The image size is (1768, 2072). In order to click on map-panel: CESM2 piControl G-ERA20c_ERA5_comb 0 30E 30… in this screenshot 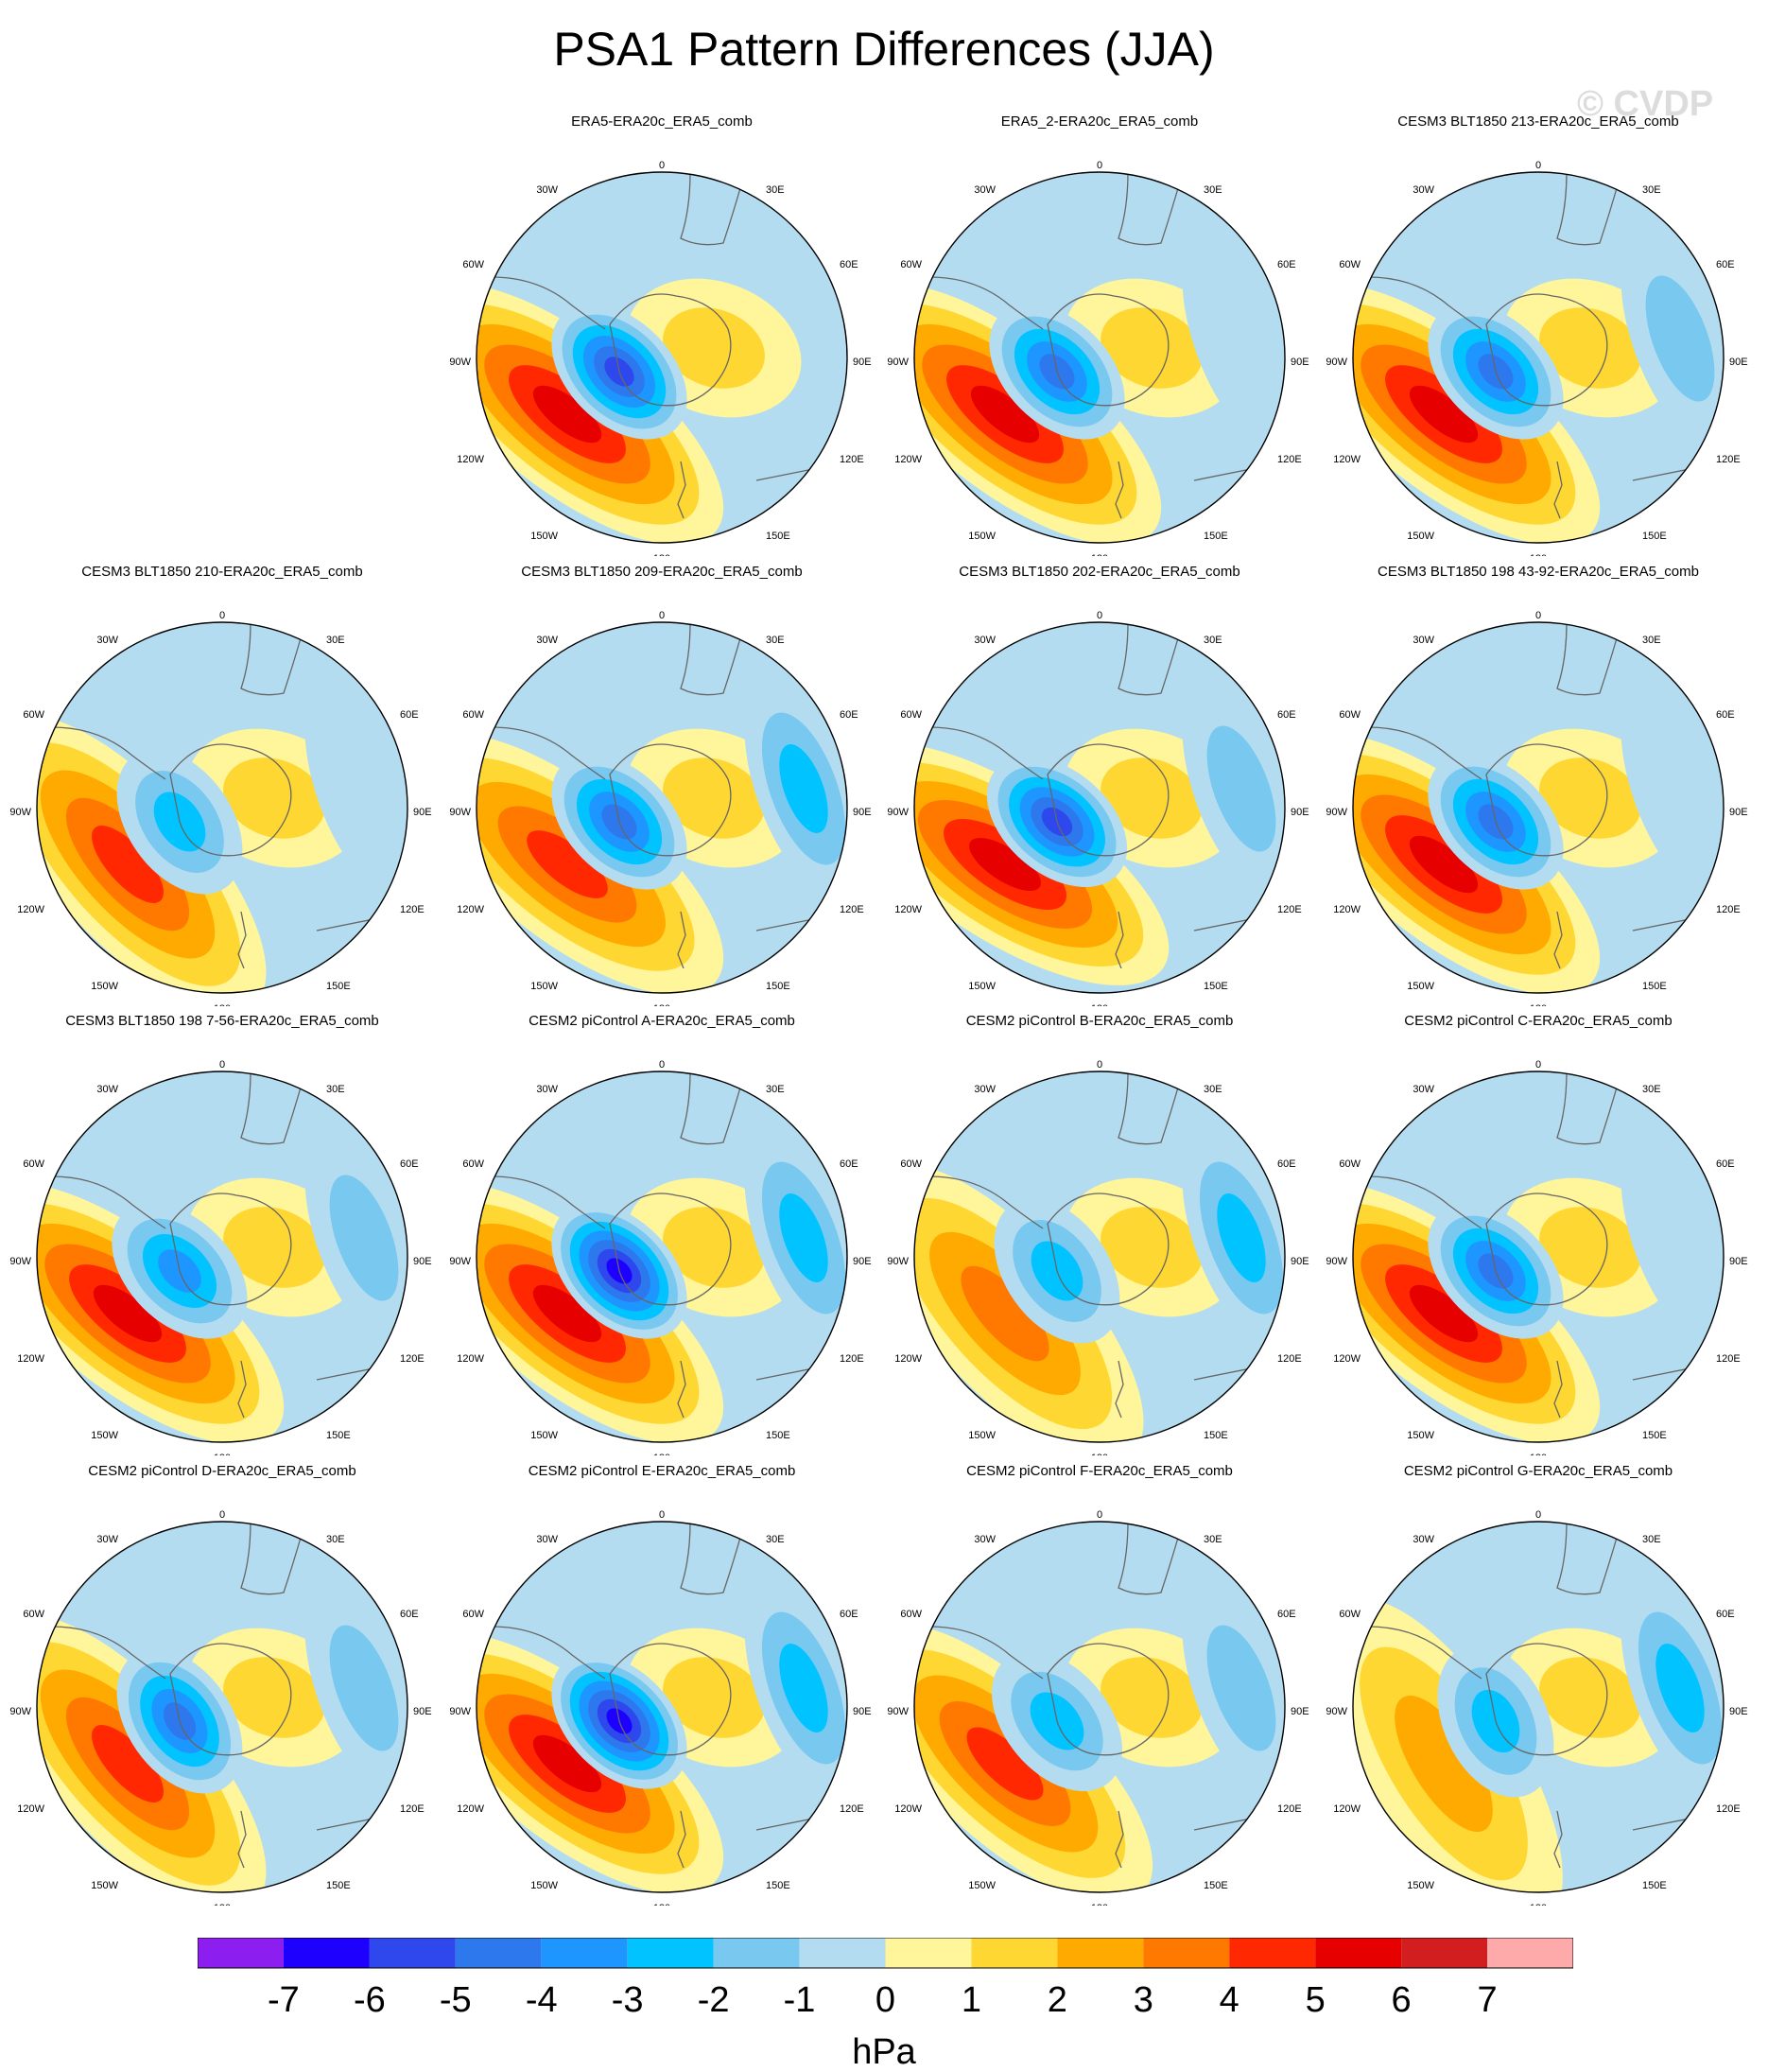, I will do `click(1538, 1684)`.